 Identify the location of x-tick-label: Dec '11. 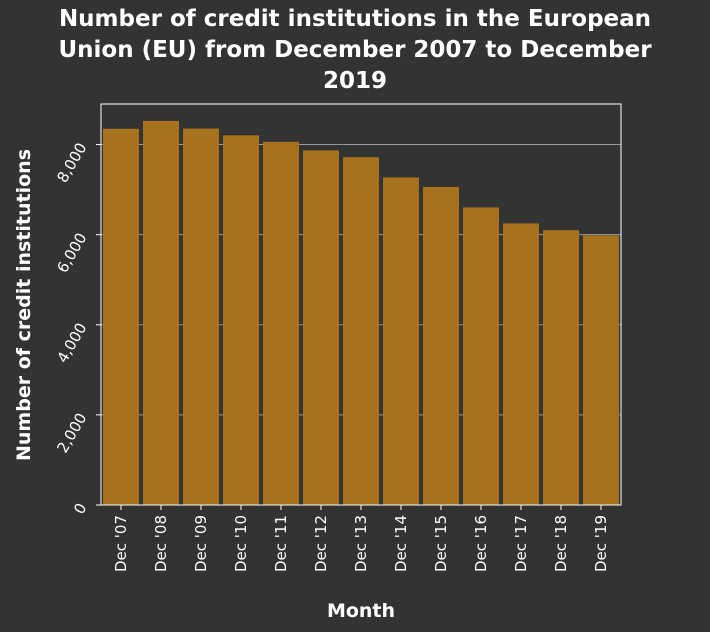
(281, 543).